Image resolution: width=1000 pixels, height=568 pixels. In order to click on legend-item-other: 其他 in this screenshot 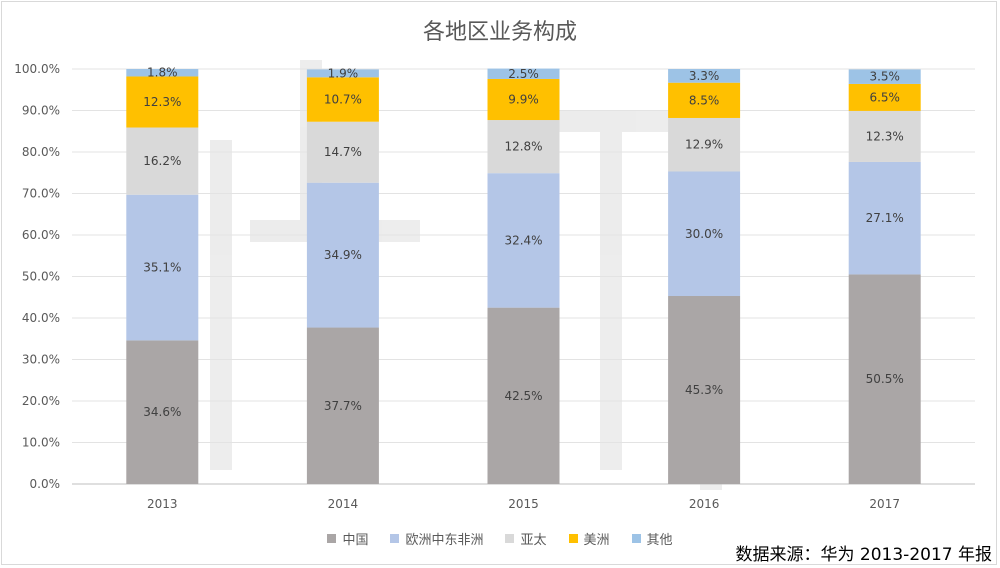, I will do `click(652, 538)`.